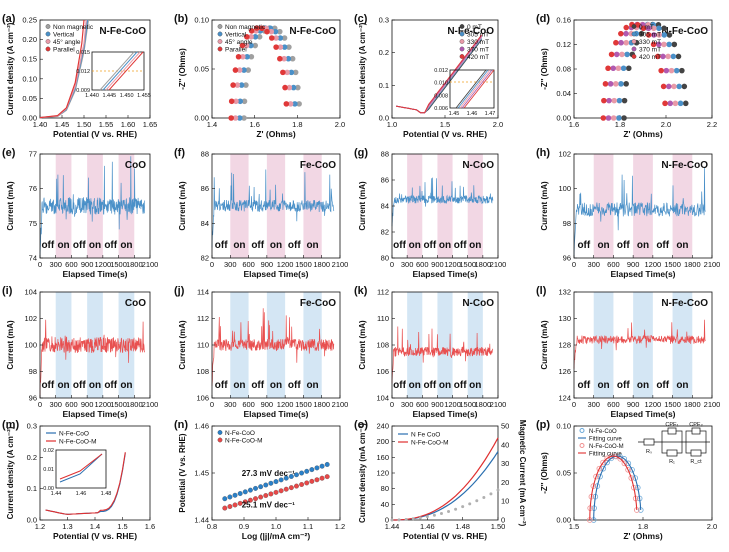 The height and width of the screenshot is (552, 729). What do you see at coordinates (236, 35) in the screenshot?
I see `legend-entry: Vertical` at bounding box center [236, 35].